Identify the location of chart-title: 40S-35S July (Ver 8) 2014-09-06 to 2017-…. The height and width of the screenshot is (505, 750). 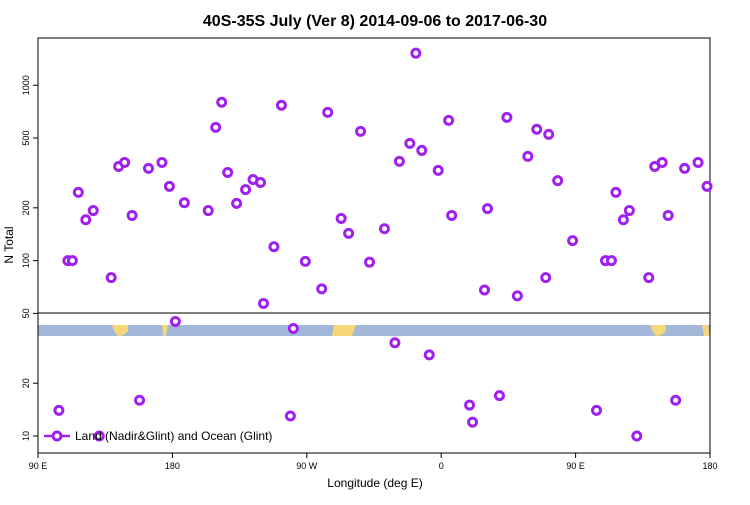
(375, 21).